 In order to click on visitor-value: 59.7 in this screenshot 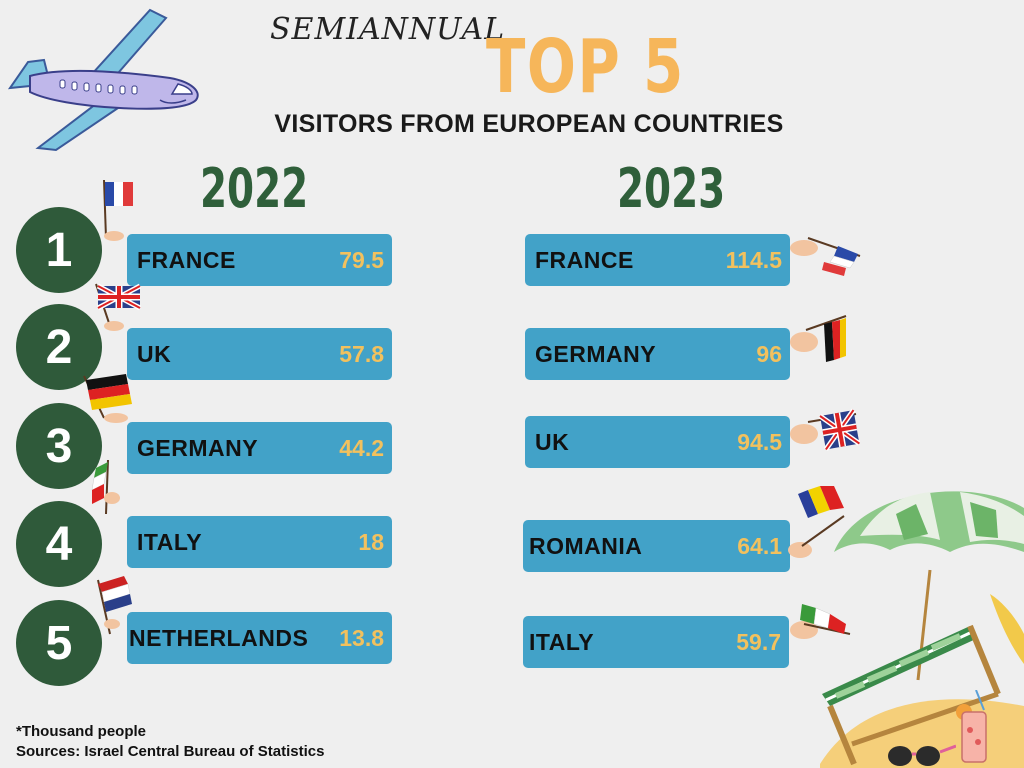, I will do `click(758, 641)`.